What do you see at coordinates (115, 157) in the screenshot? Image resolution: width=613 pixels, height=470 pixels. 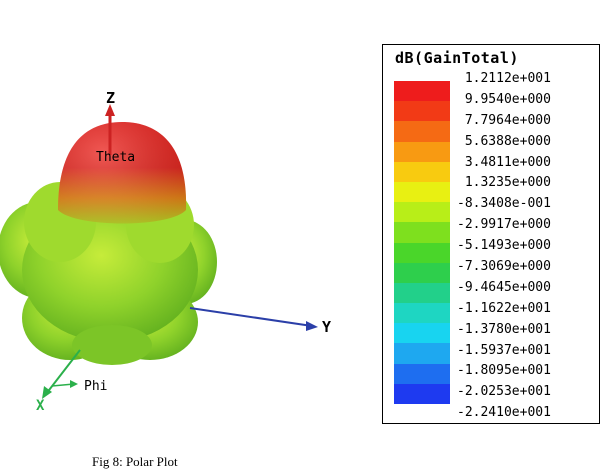 I see `theta-label: Theta` at bounding box center [115, 157].